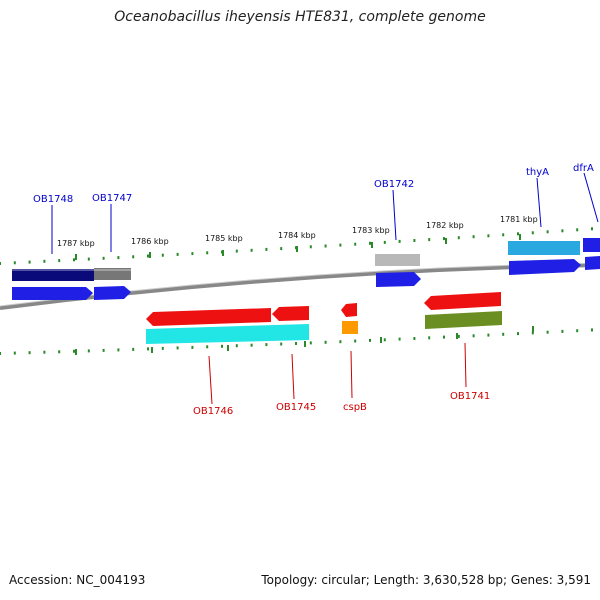 This screenshot has height=600, width=600. Describe the element at coordinates (583, 168) in the screenshot. I see `gene-label-dfrA: dfrA` at that location.